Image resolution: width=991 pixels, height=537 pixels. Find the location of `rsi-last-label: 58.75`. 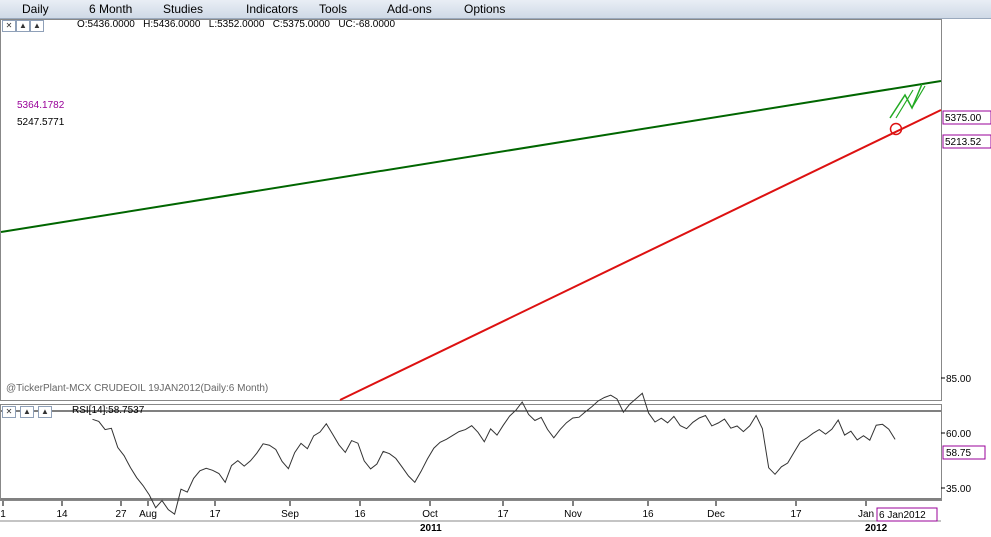

rsi-last-label: 58.75 is located at coordinates (958, 453).